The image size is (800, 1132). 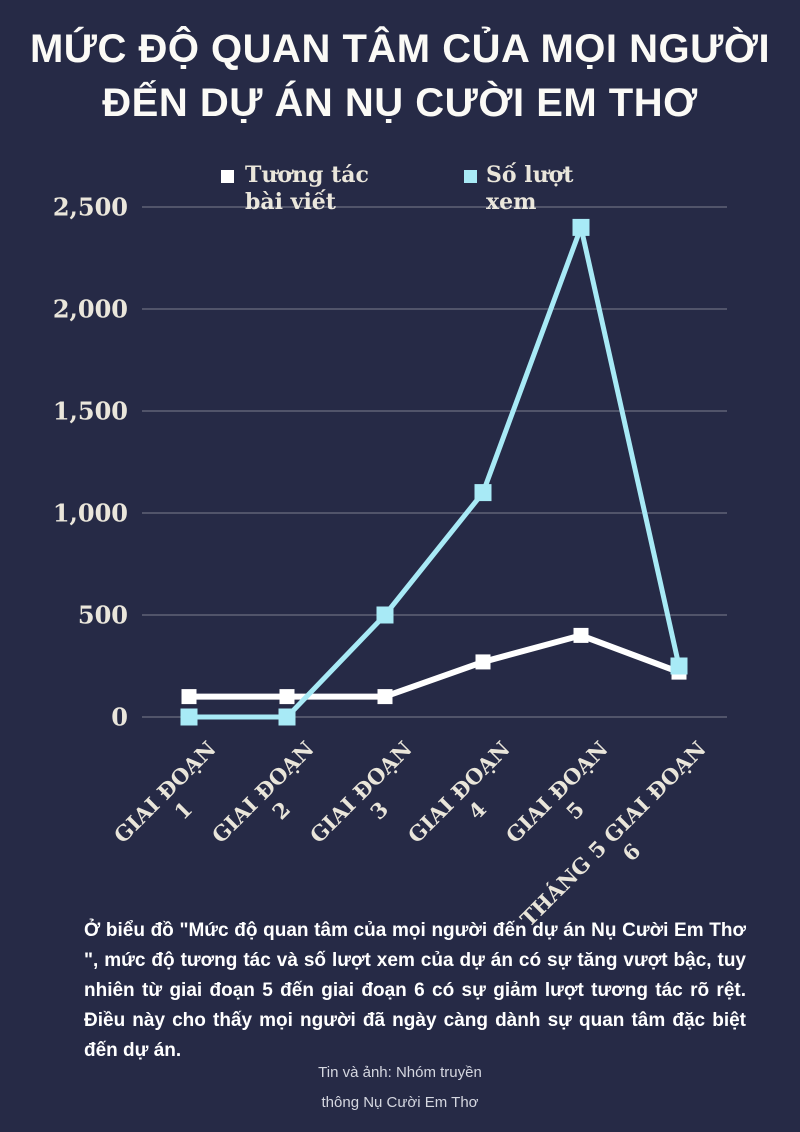 I want to click on y-tick-label: 2,000, so click(x=90, y=309).